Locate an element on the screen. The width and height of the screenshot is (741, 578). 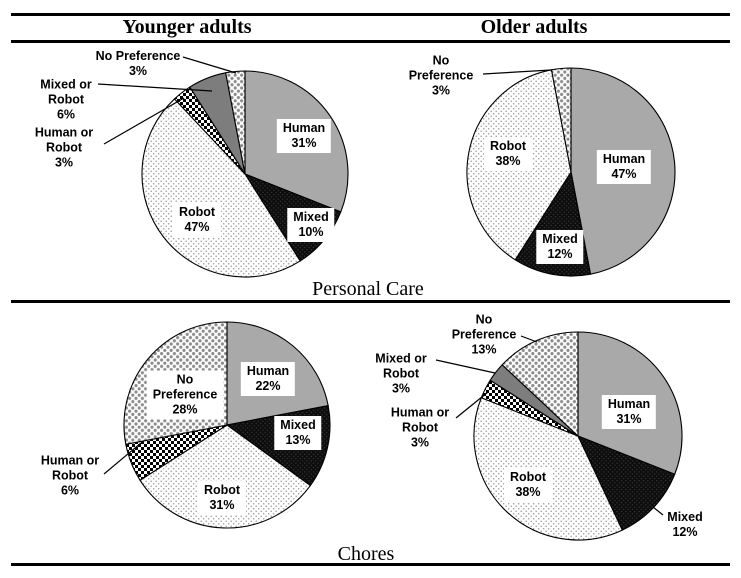
pie-slice-robot is located at coordinates (225, 476).